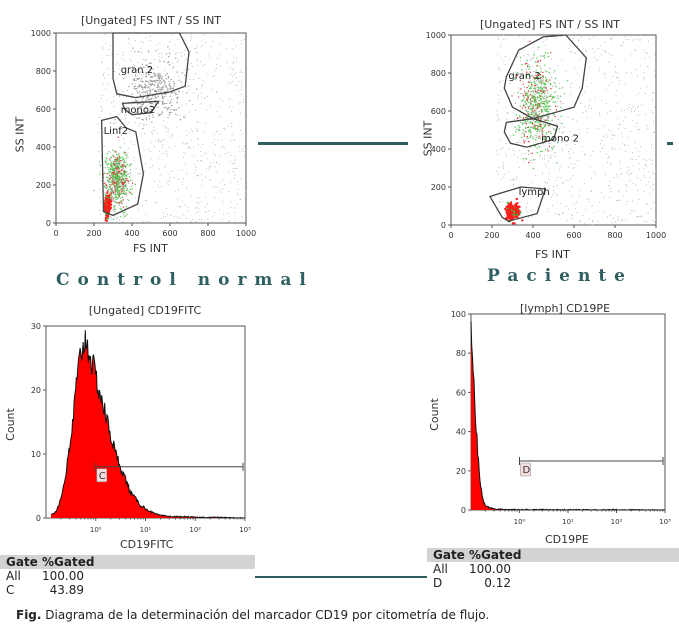 Image resolution: width=679 pixels, height=633 pixels. I want to click on plot-frame, so click(568, 412).